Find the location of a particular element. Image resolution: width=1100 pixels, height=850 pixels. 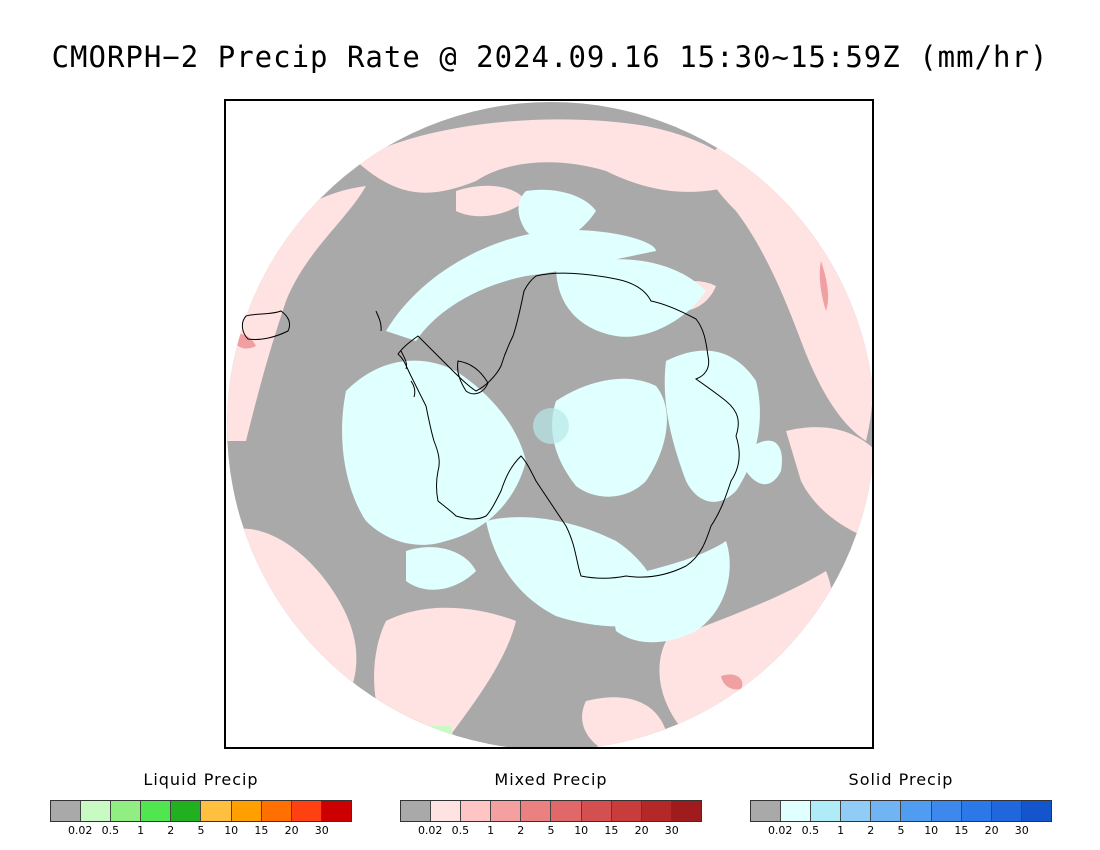

legend-title: Solid Precip is located at coordinates (901, 779).